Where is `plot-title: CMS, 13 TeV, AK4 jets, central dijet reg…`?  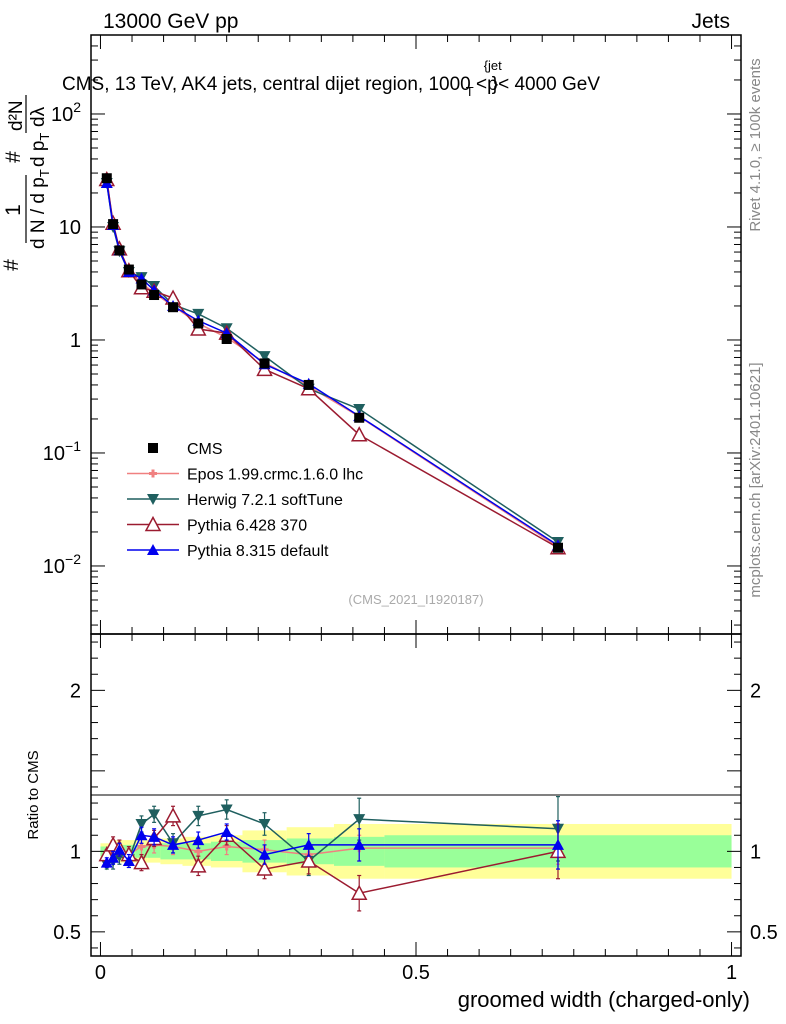
plot-title: CMS, 13 TeV, AK4 jets, central dijet reg… is located at coordinates (331, 78).